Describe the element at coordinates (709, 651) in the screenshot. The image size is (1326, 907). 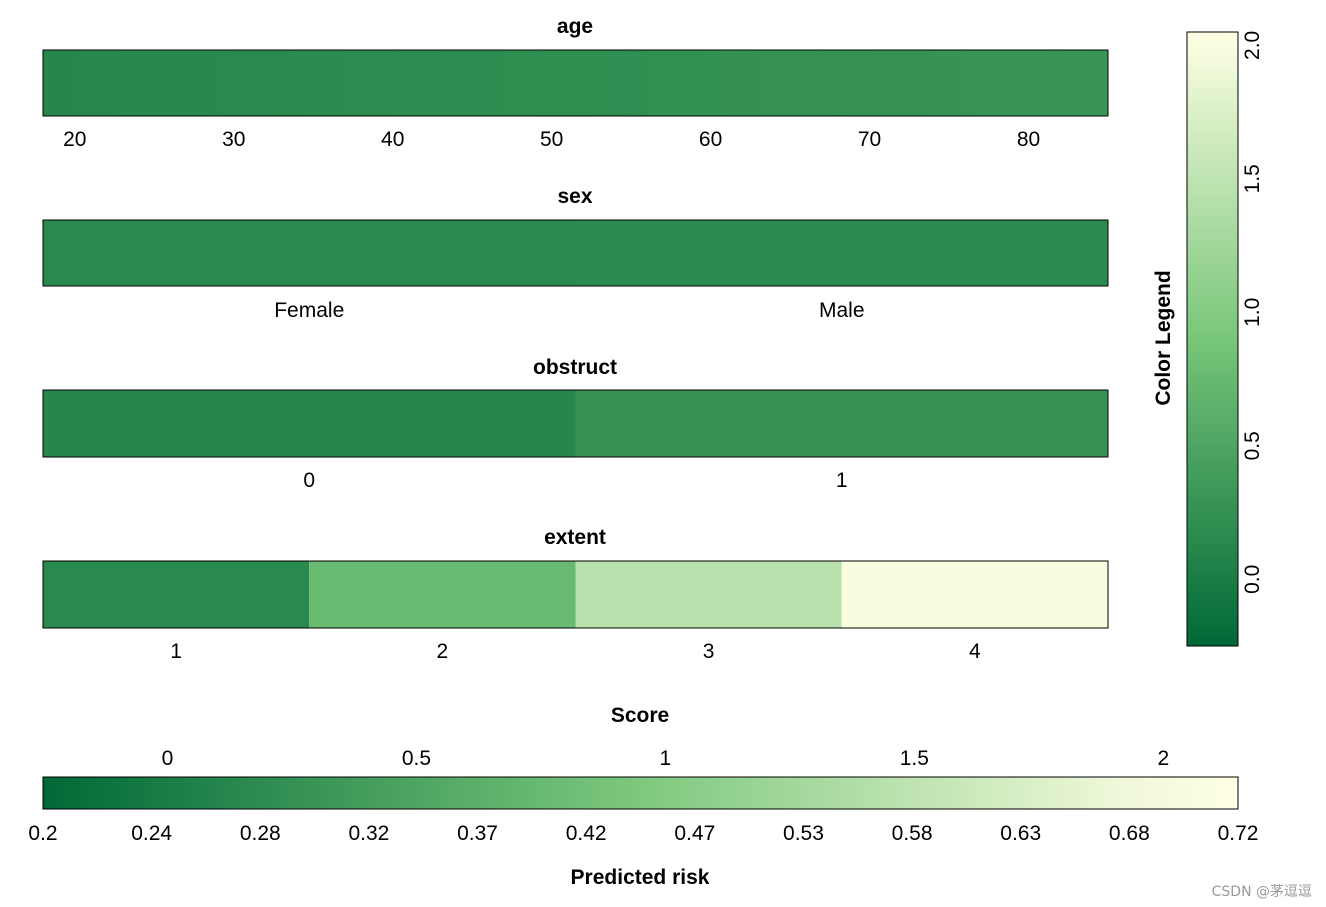
I see `extent-tick-3: 3` at that location.